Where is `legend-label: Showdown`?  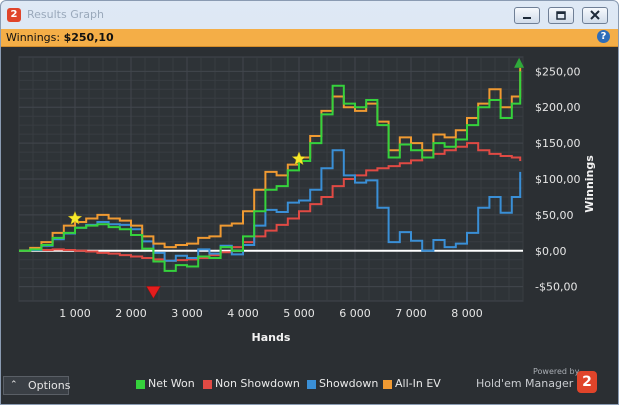
legend-label: Showdown is located at coordinates (349, 383).